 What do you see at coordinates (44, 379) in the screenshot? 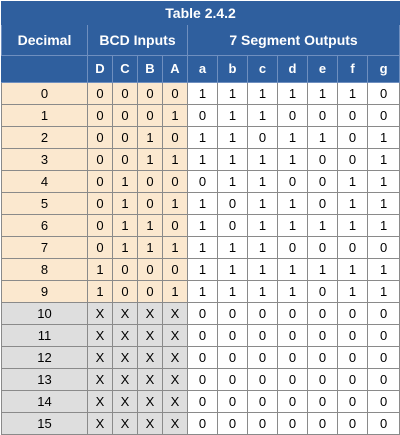
I see `decimal-cell: 13` at bounding box center [44, 379].